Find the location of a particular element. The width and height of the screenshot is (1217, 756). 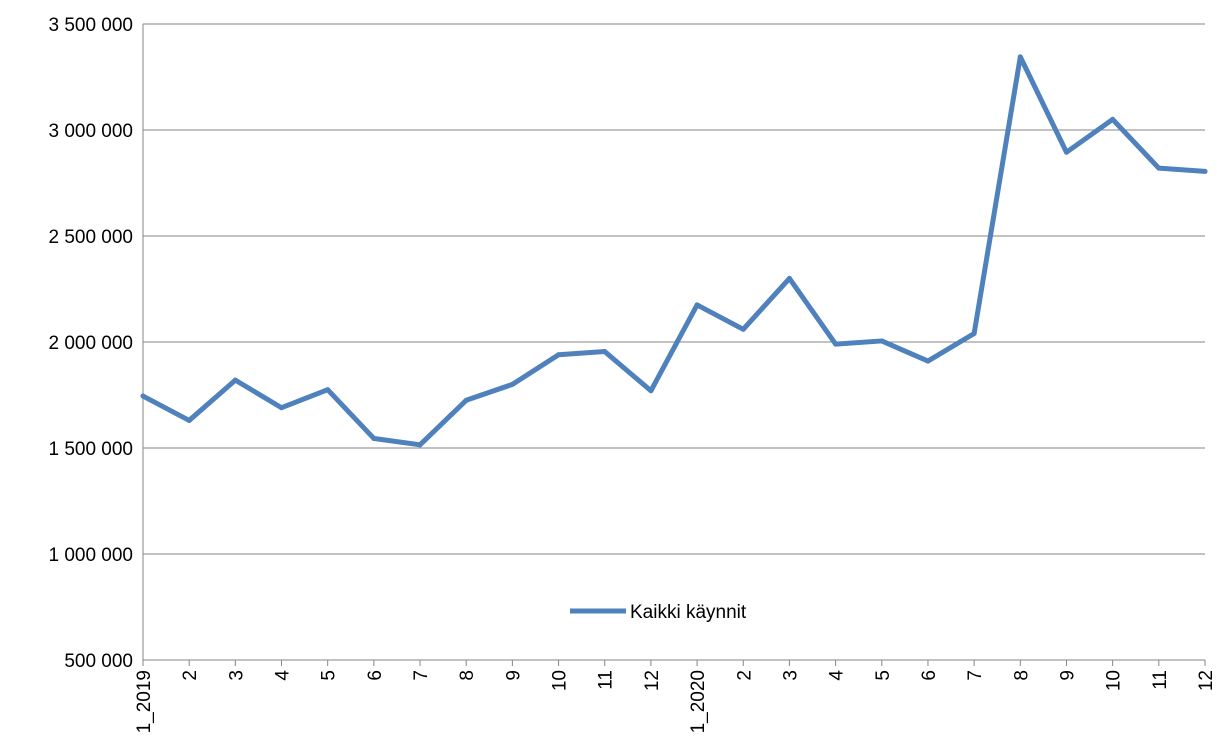

x-tick-label-21: 10 is located at coordinates (1114, 680).